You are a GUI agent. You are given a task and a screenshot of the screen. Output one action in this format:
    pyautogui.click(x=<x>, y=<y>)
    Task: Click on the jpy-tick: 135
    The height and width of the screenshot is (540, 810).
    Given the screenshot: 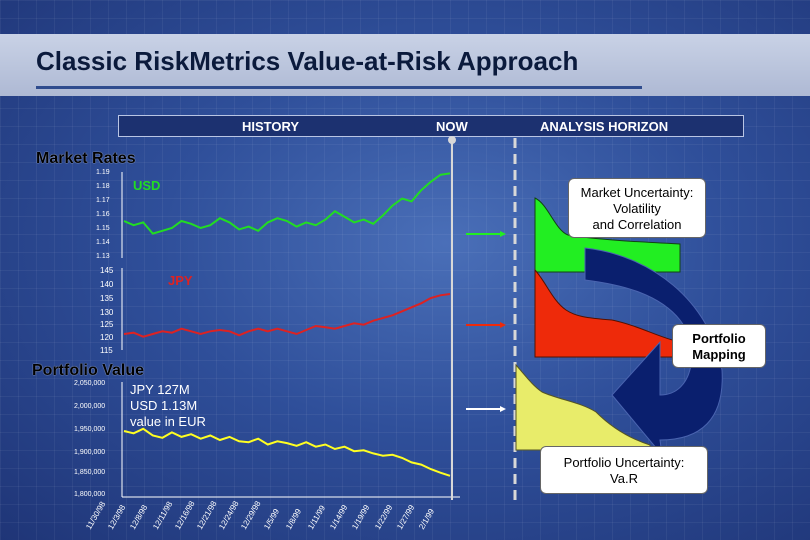 What is the action you would take?
    pyautogui.click(x=107, y=298)
    